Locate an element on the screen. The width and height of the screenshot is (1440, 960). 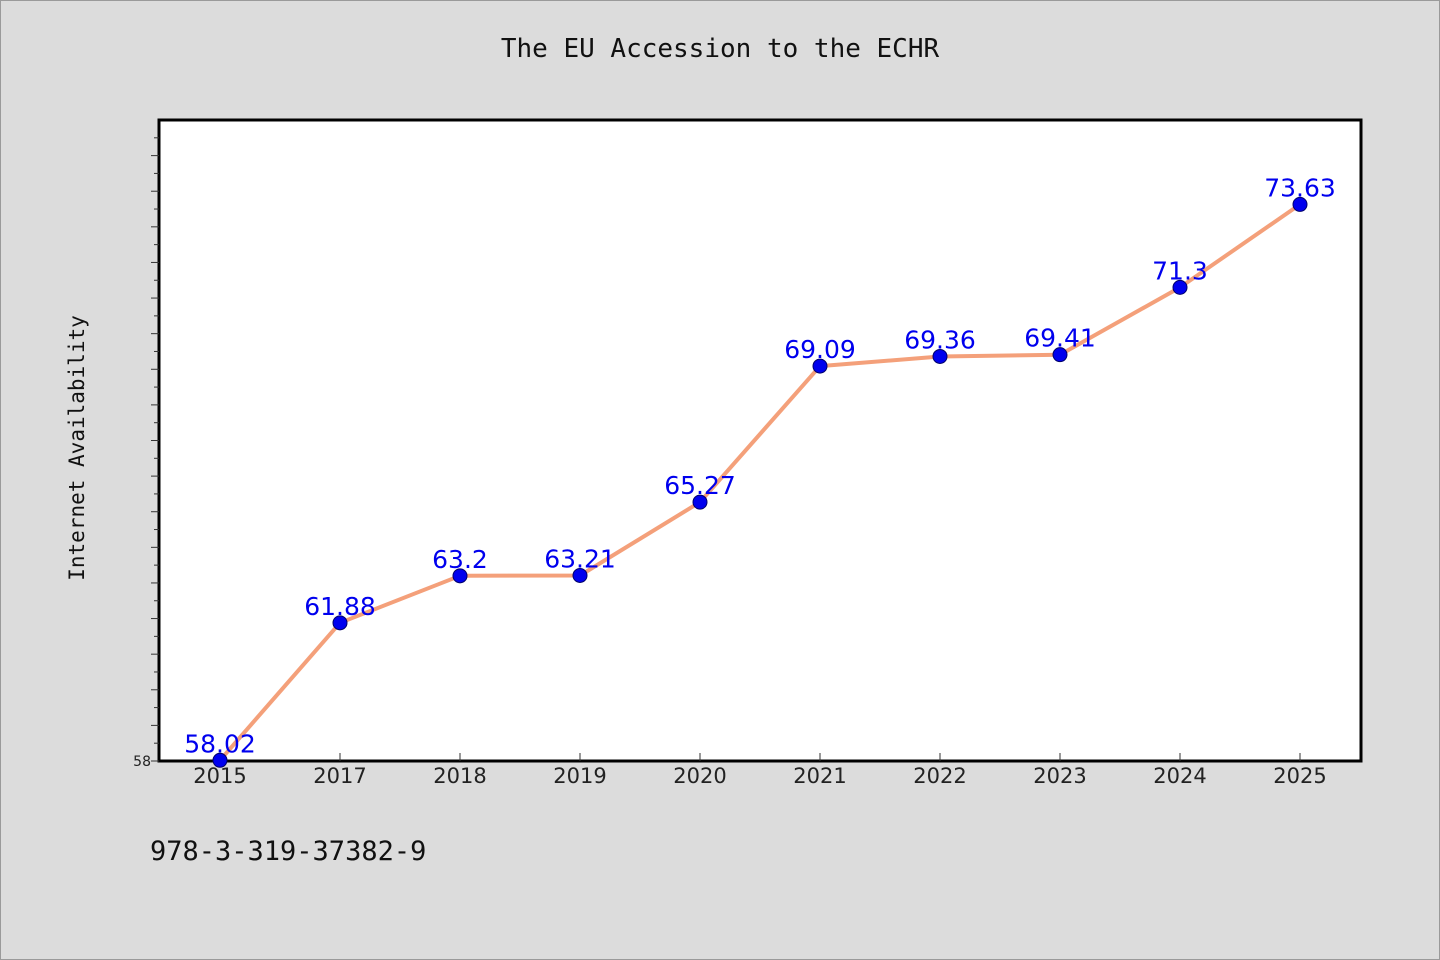
data-label: 69.41 is located at coordinates (1060, 338).